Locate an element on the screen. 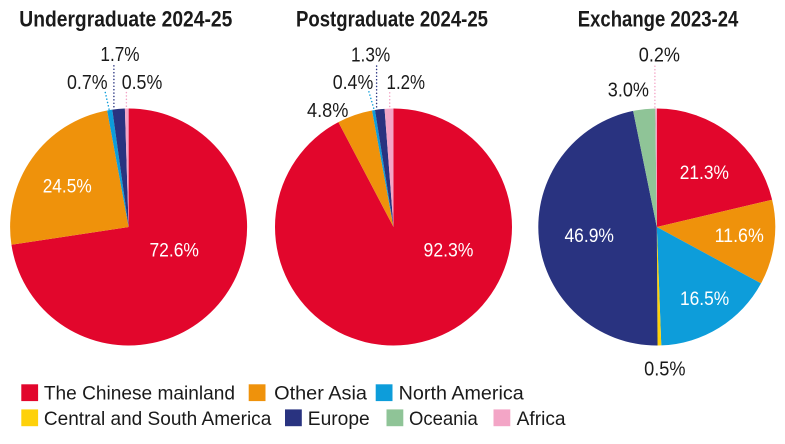 The height and width of the screenshot is (444, 785). svg-text: 0.4% is located at coordinates (353, 82).